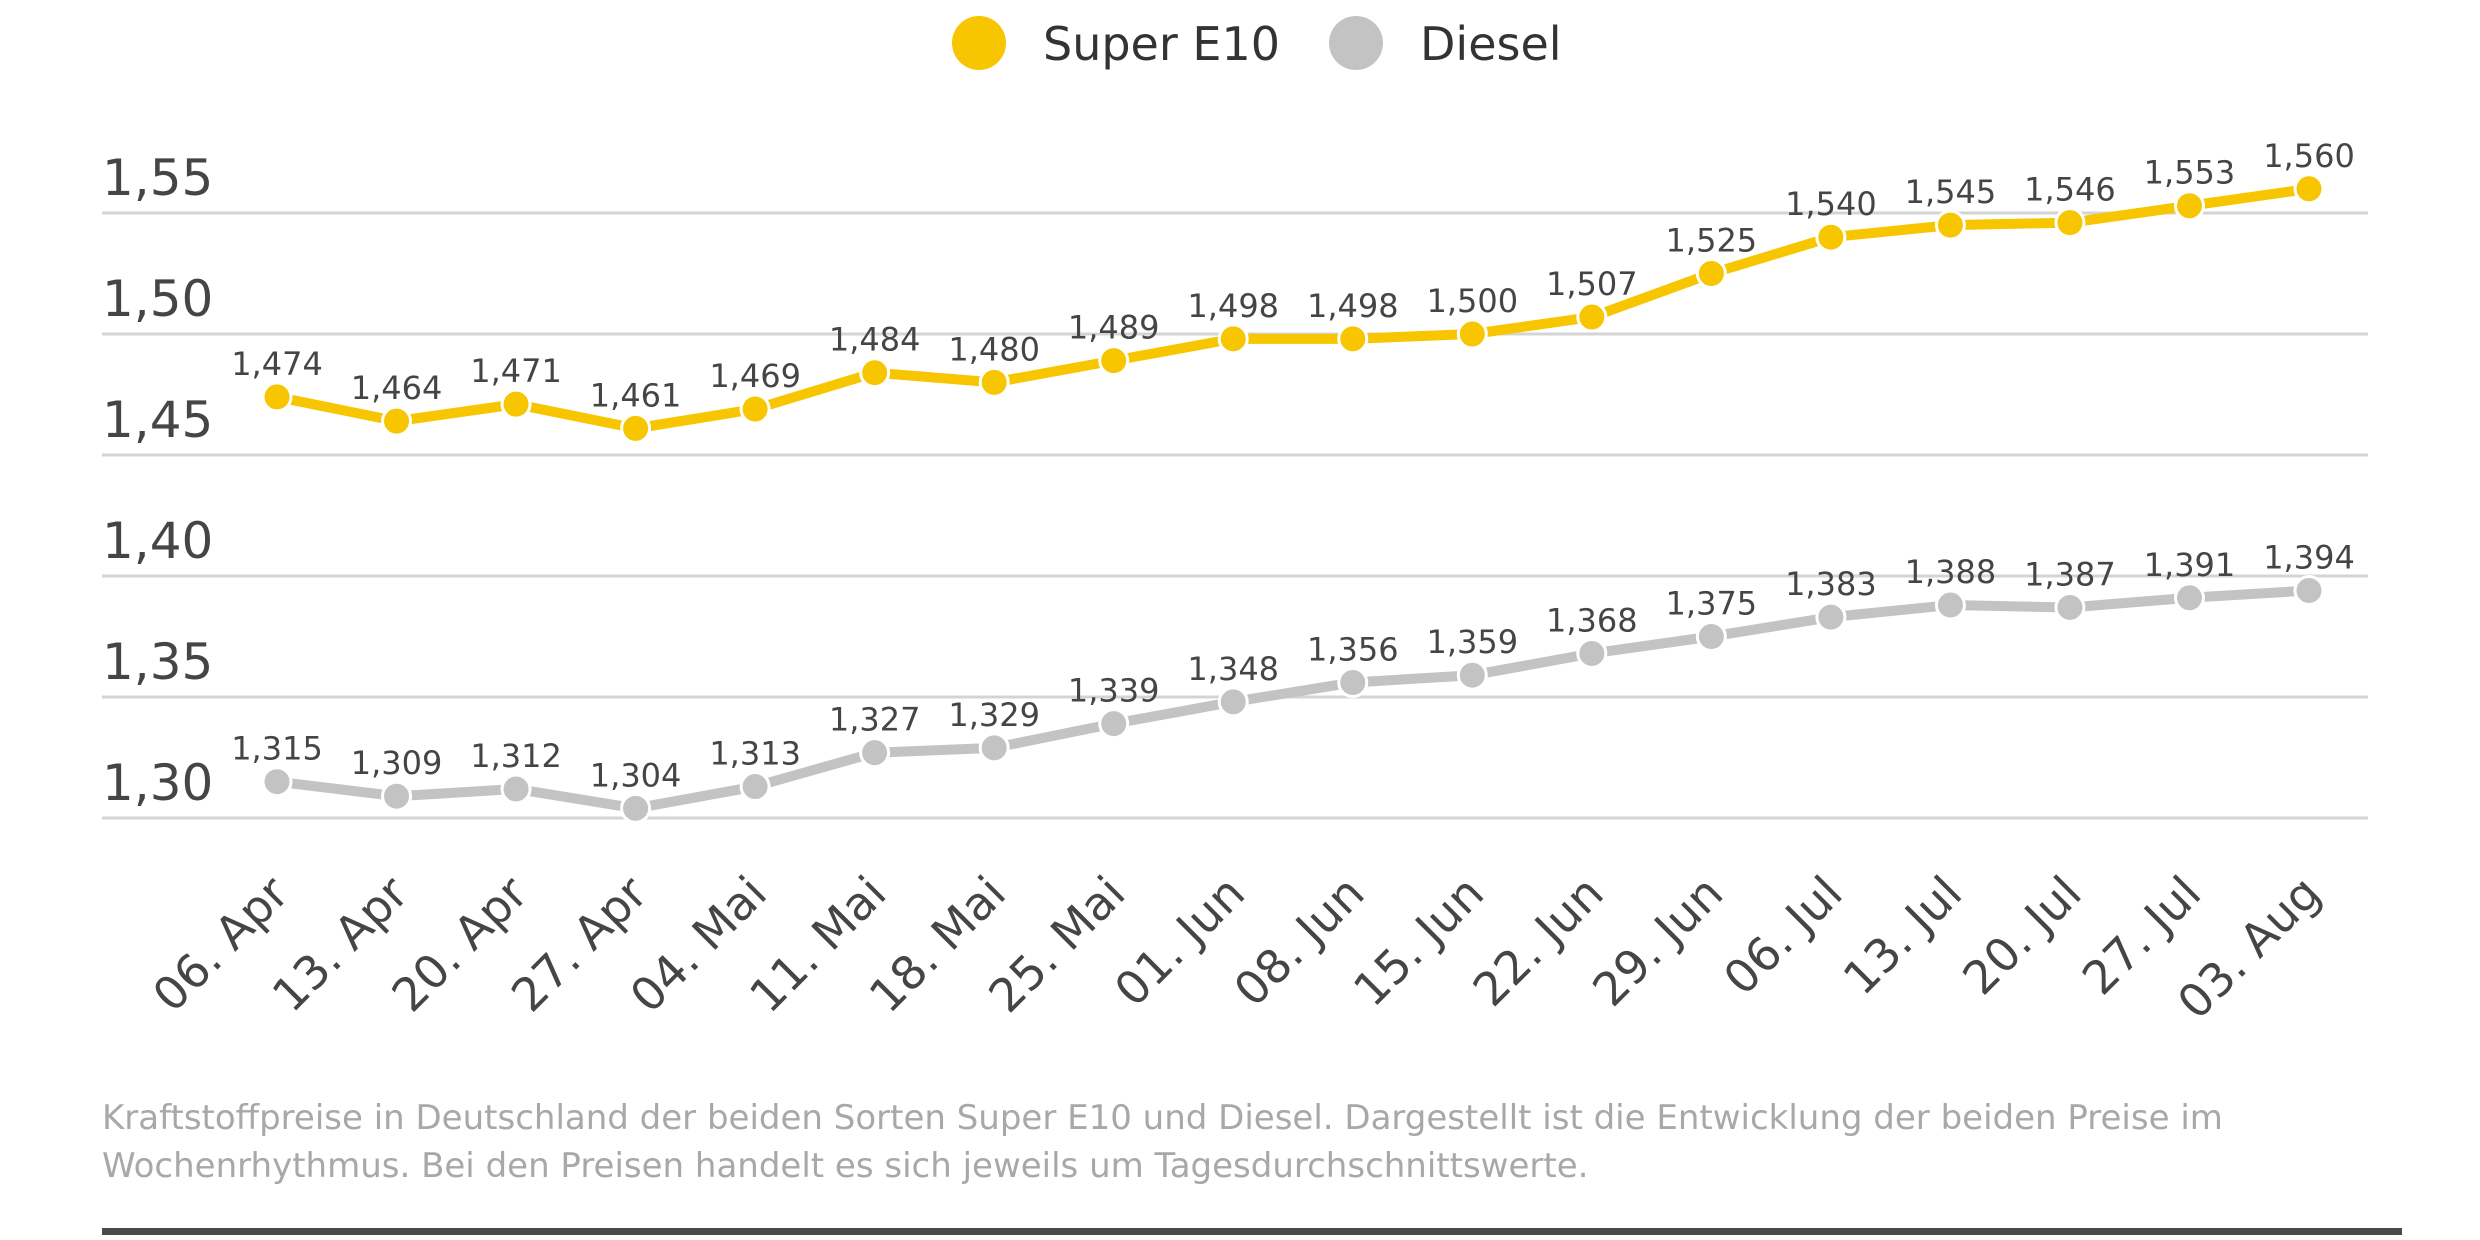 The image size is (2480, 1240). I want to click on data-label: 1,471, so click(516, 371).